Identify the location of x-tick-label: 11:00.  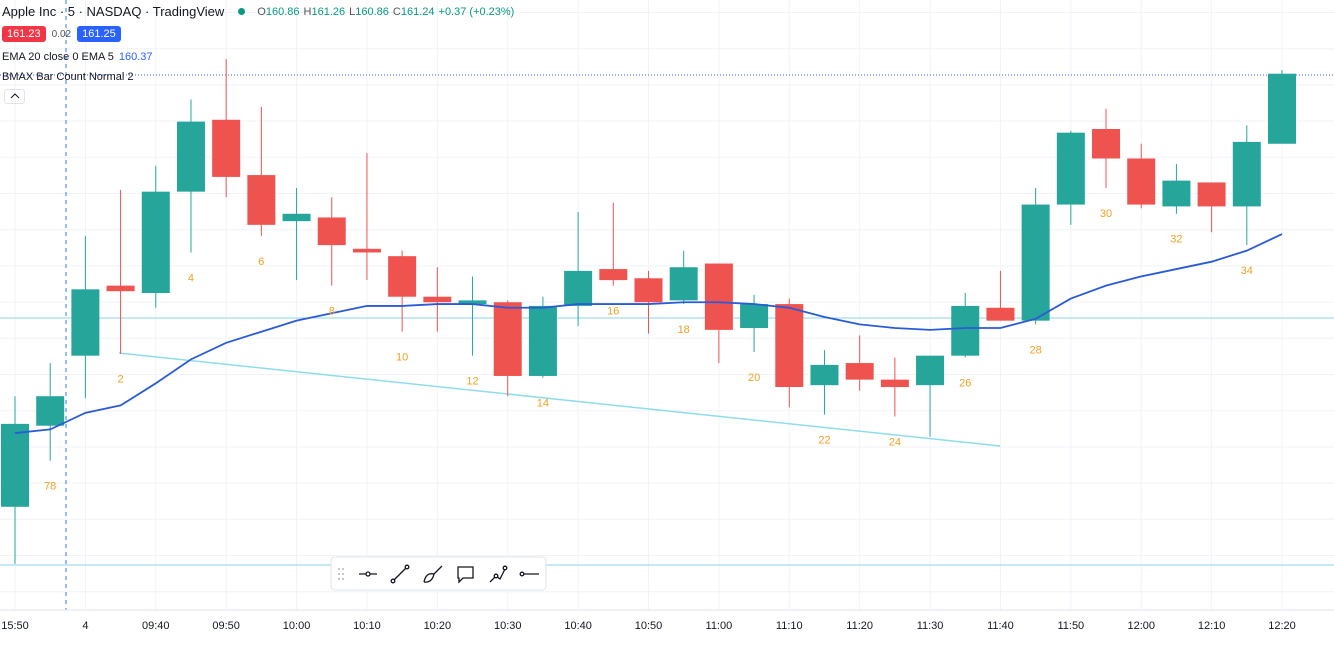
(719, 626).